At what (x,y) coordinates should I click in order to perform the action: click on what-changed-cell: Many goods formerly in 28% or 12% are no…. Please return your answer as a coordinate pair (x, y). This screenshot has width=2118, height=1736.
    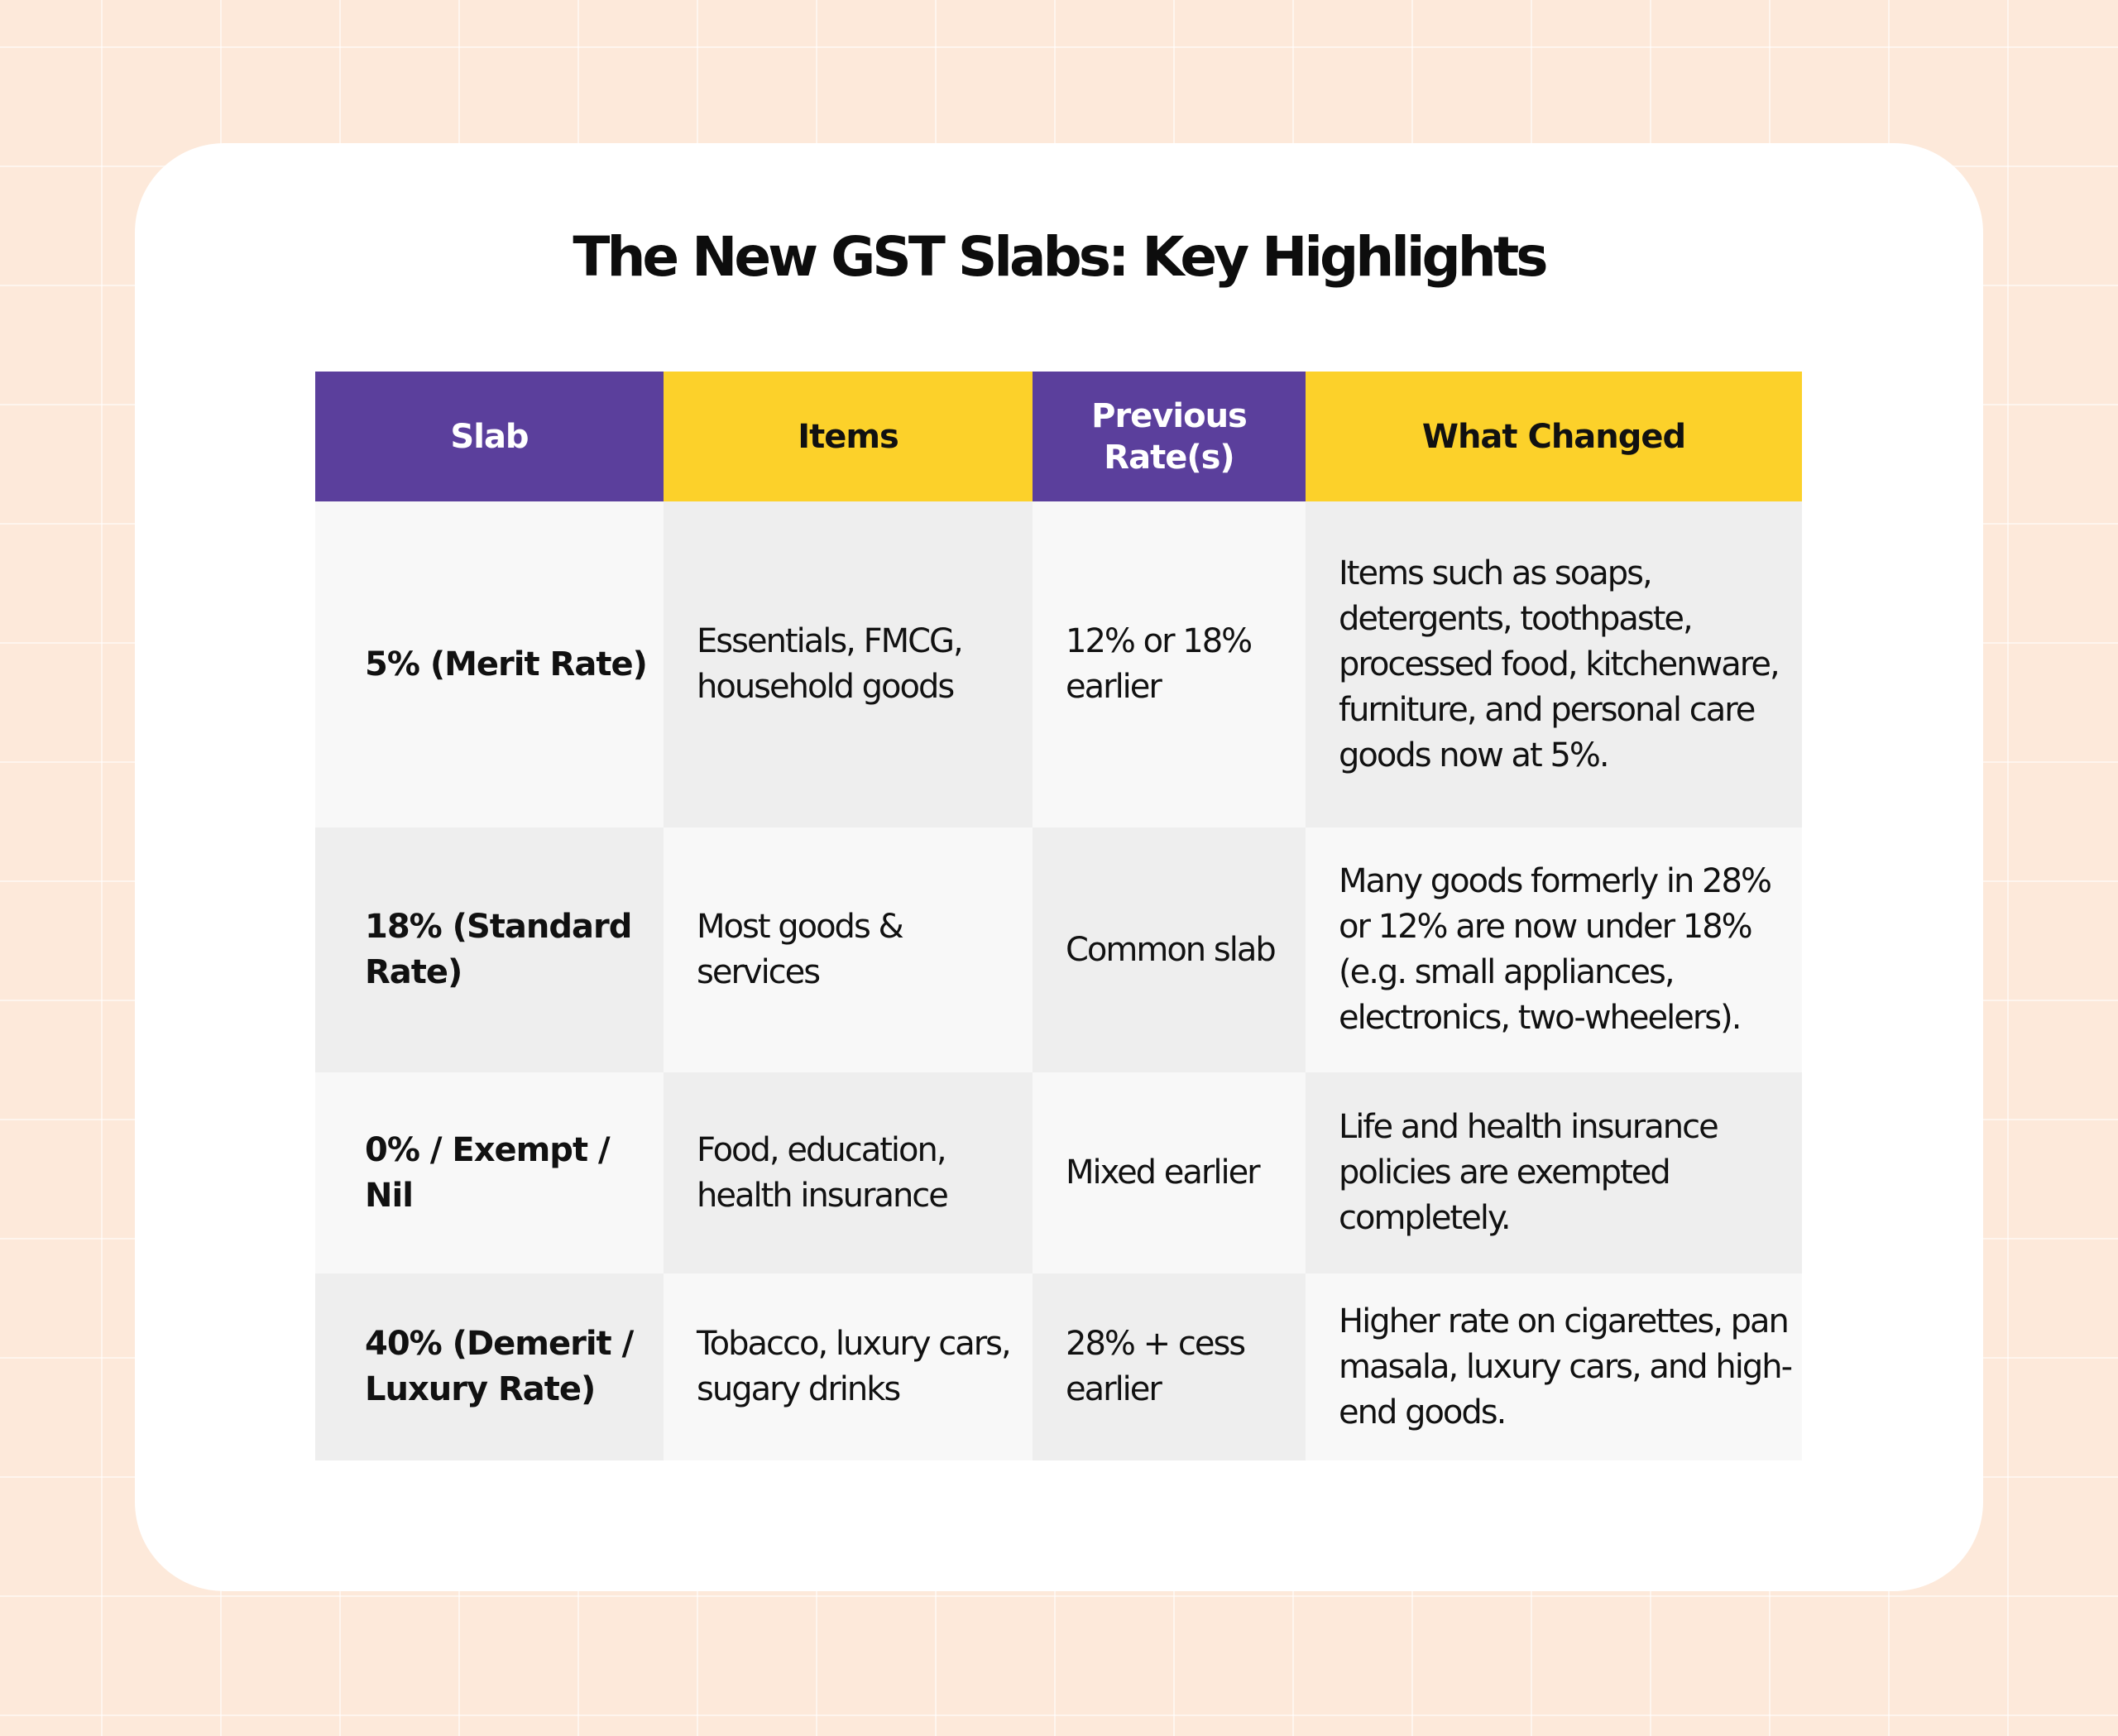
    Looking at the image, I should click on (1554, 949).